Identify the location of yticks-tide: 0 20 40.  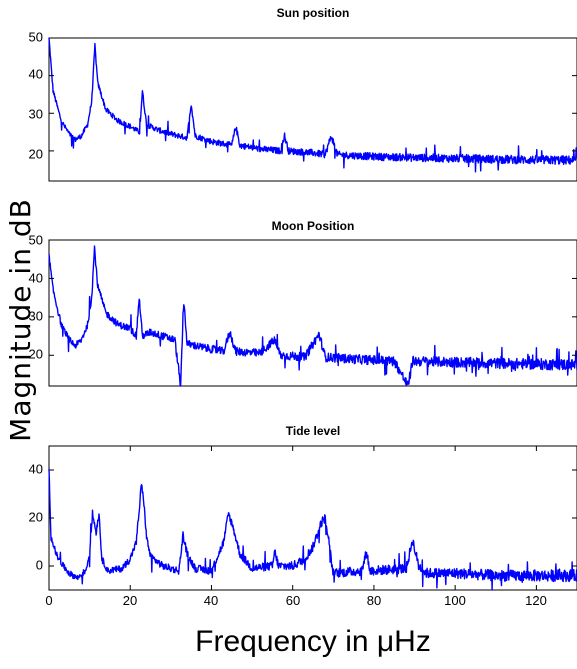
(36, 516).